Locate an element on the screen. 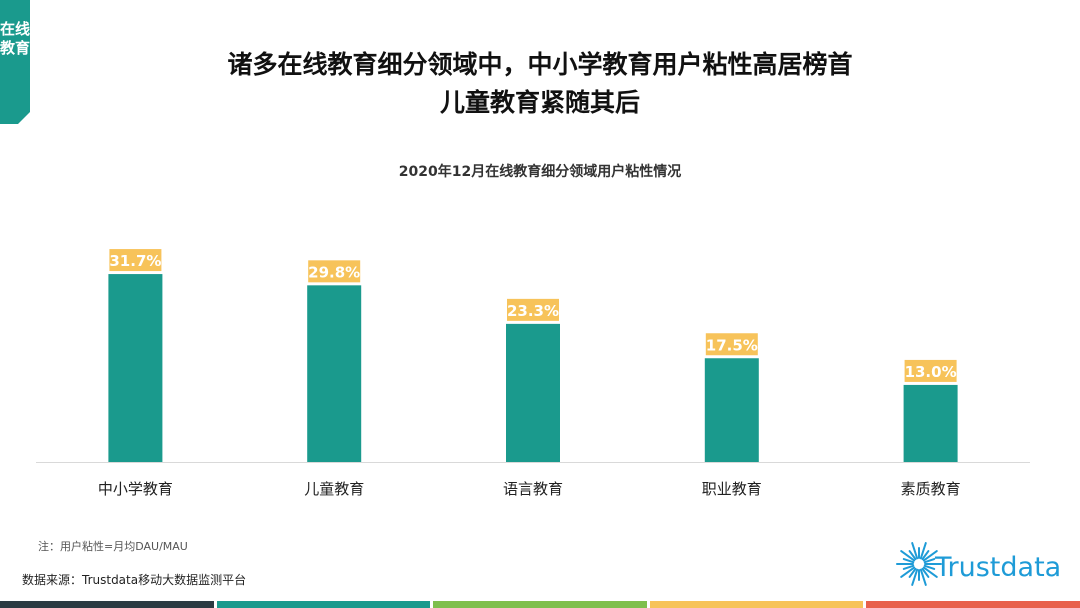  category-label-4: 素质教育 is located at coordinates (931, 489).